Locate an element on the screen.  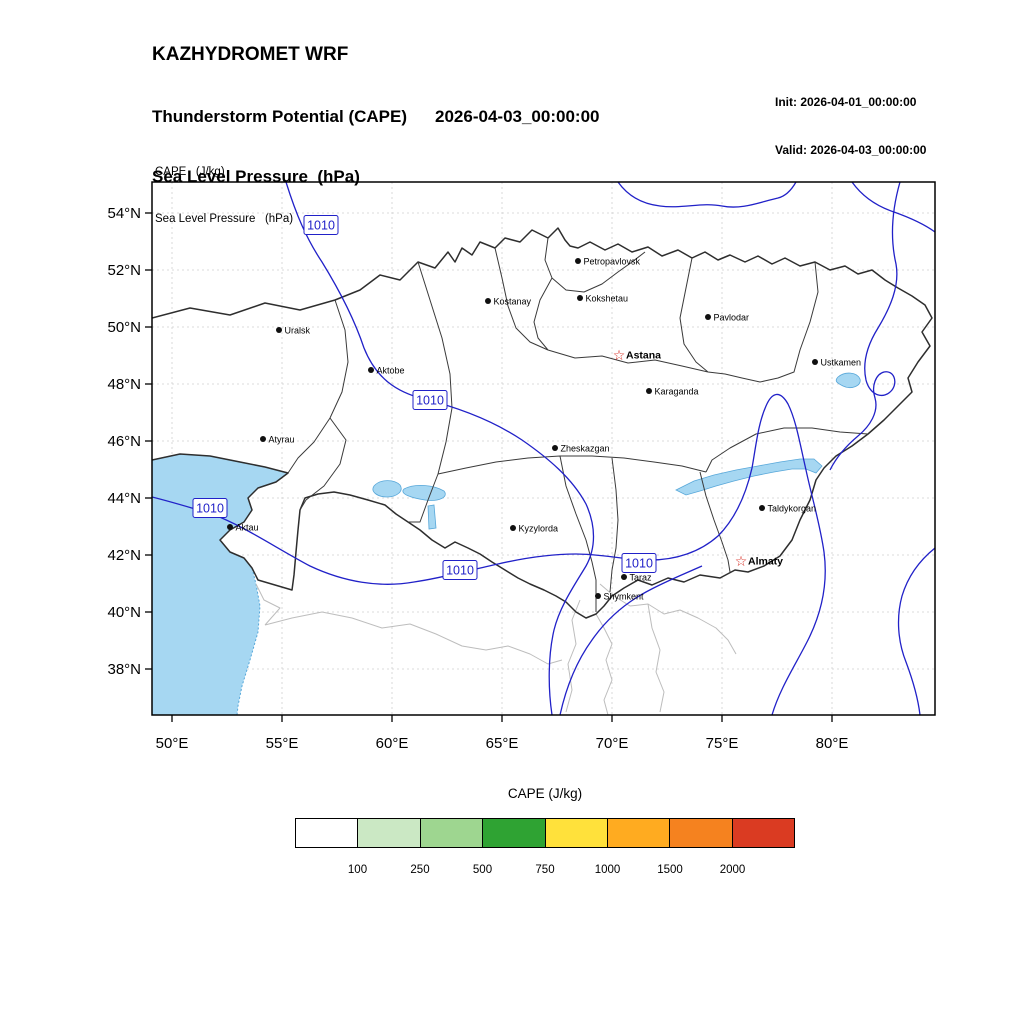
colorbar-tick-label: 500 is located at coordinates (482, 870).